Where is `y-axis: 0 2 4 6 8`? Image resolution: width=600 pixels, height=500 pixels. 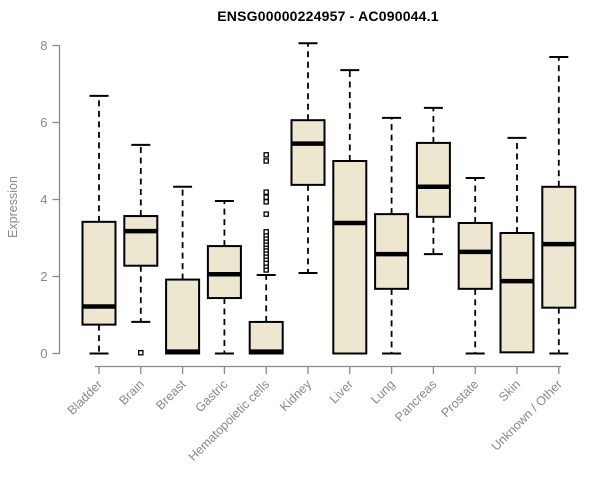
y-axis: 0 2 4 6 8 is located at coordinates (50, 199).